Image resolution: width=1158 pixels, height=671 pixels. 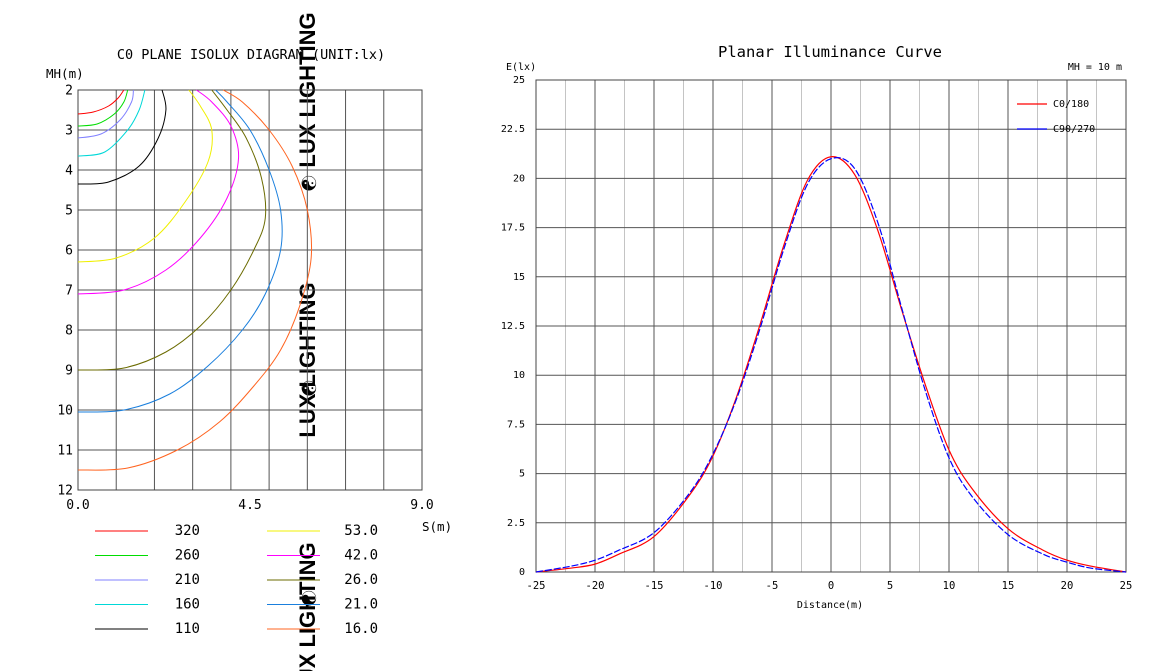 I want to click on y-tick-label: 8, so click(x=69, y=331).